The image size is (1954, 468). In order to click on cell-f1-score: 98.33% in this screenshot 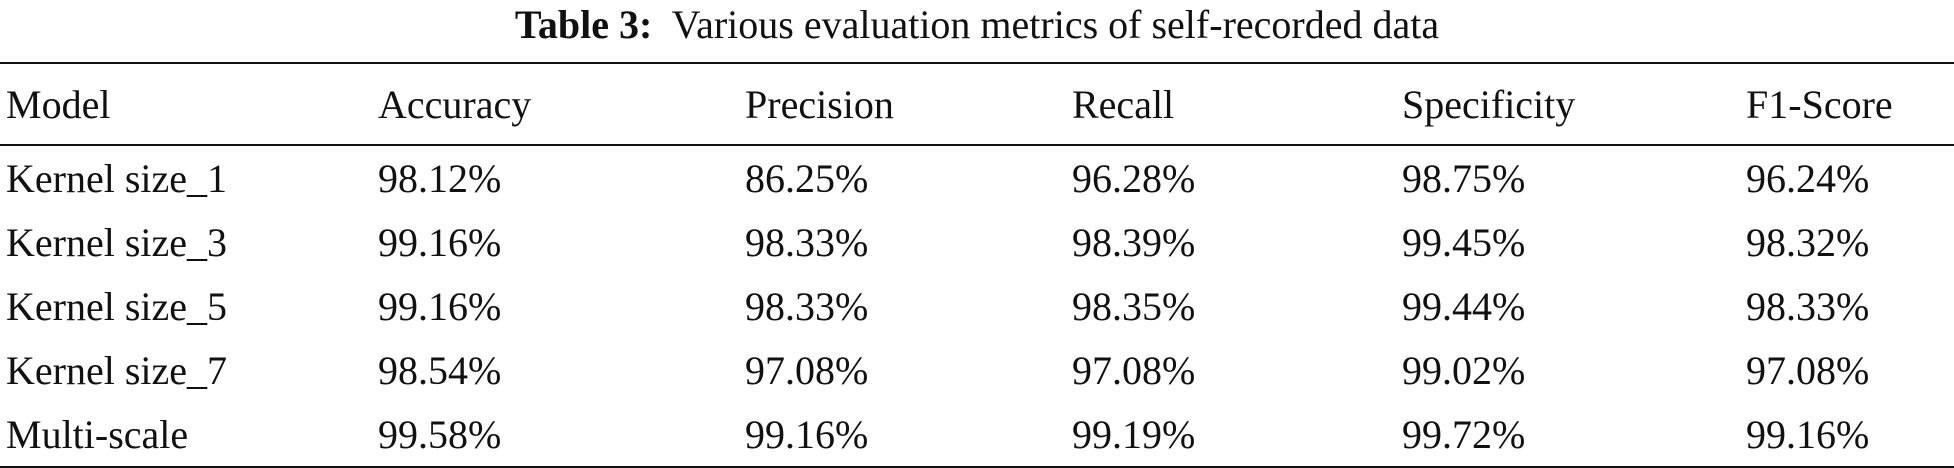, I will do `click(1808, 306)`.